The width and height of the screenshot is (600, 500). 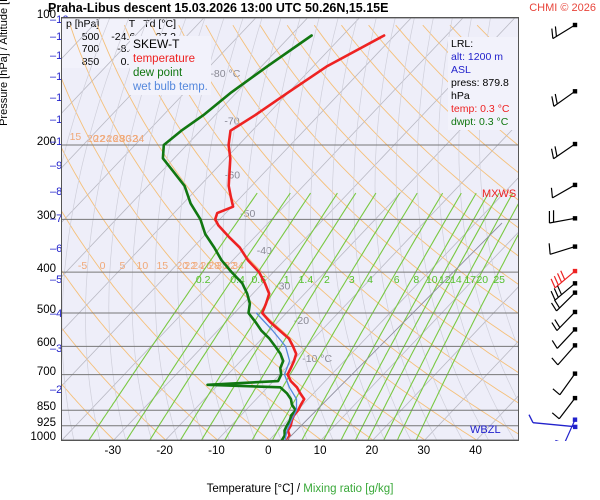 I want to click on table-cell: 500, so click(x=90, y=37).